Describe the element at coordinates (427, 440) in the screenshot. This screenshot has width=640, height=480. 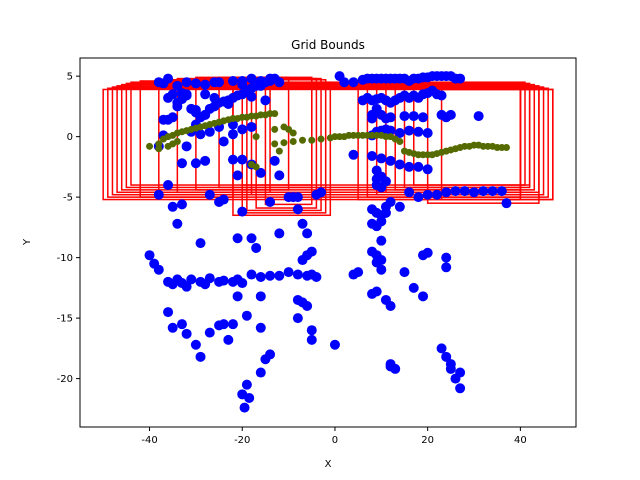
I see `x-tick-label: 20` at that location.